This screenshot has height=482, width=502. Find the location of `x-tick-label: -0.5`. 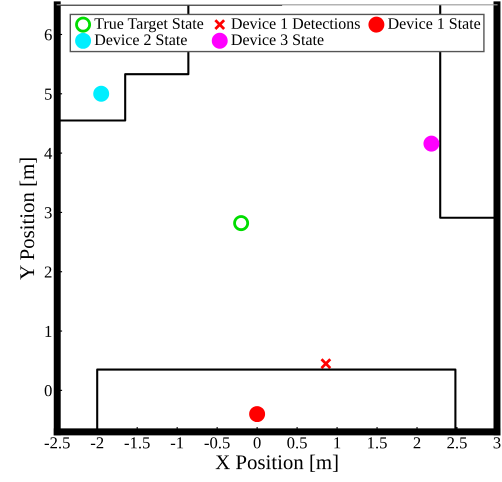

x-tick-label: -0.5 is located at coordinates (217, 443).